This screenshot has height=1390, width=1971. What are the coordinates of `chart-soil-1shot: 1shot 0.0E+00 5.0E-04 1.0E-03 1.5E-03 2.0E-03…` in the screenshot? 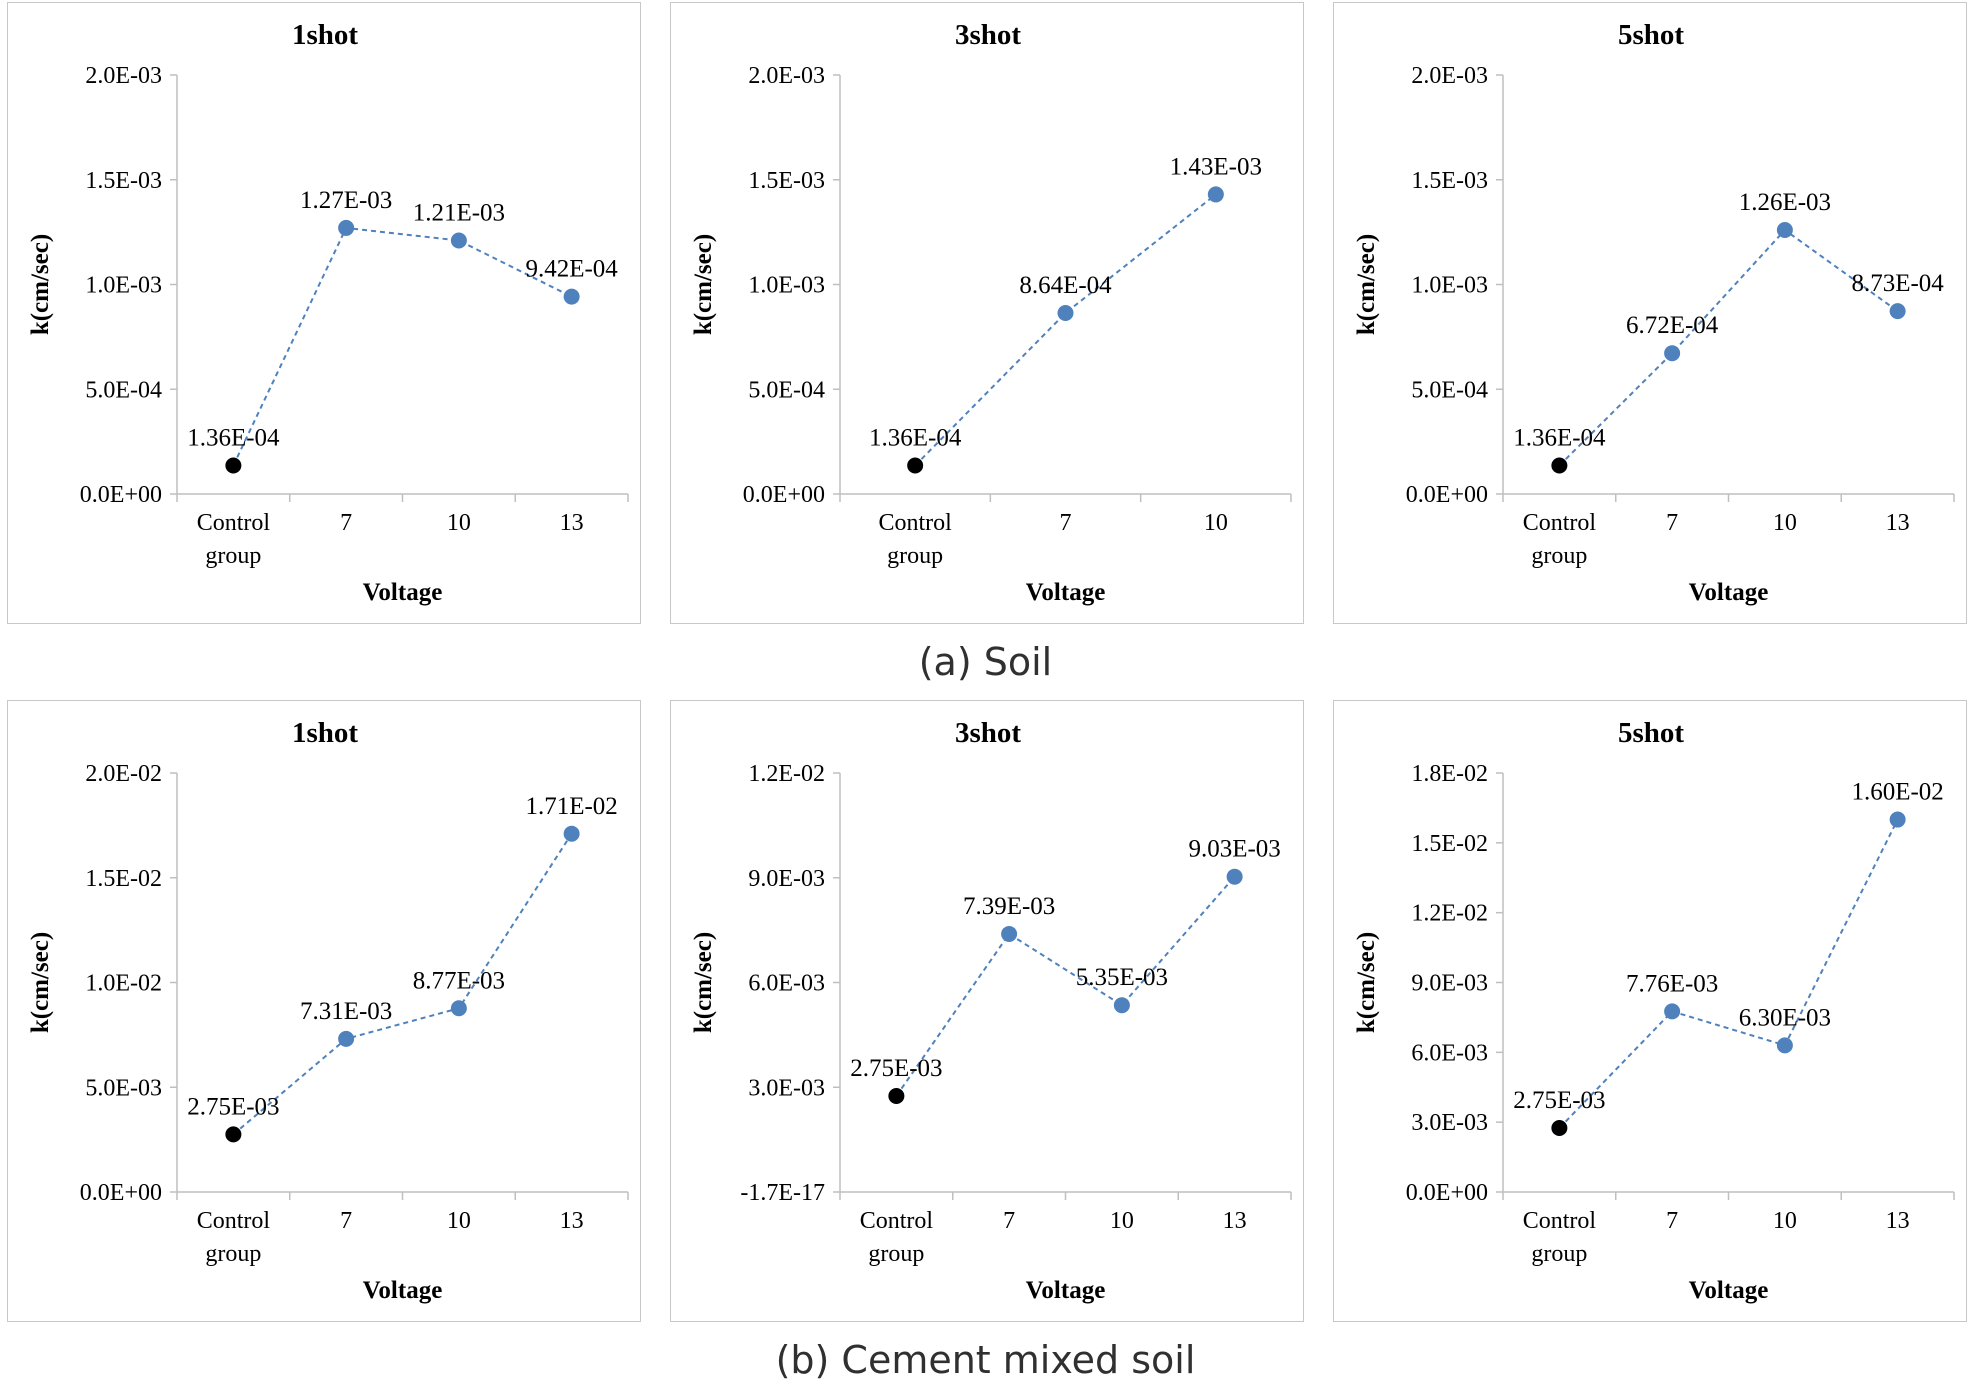 It's located at (324, 313).